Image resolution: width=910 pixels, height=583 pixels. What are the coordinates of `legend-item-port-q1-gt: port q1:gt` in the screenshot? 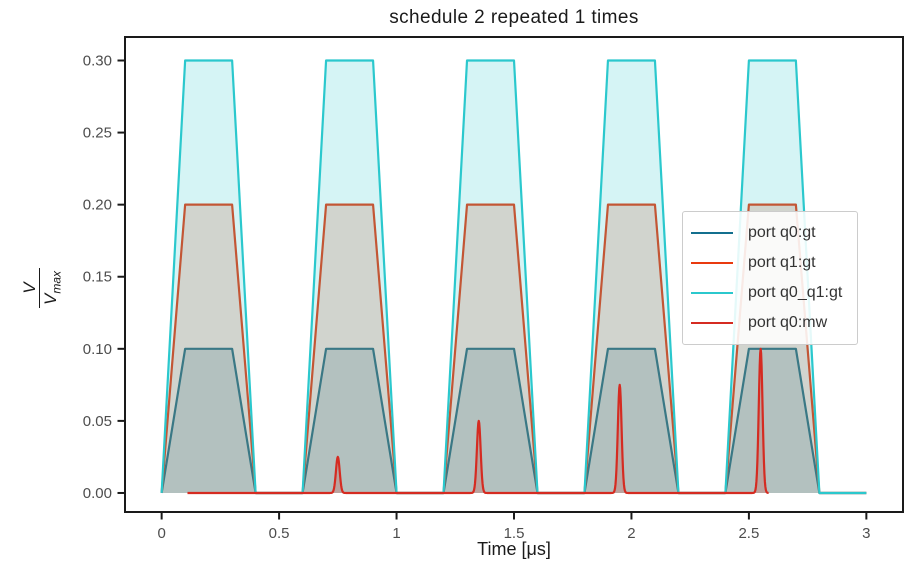 It's located at (766, 263).